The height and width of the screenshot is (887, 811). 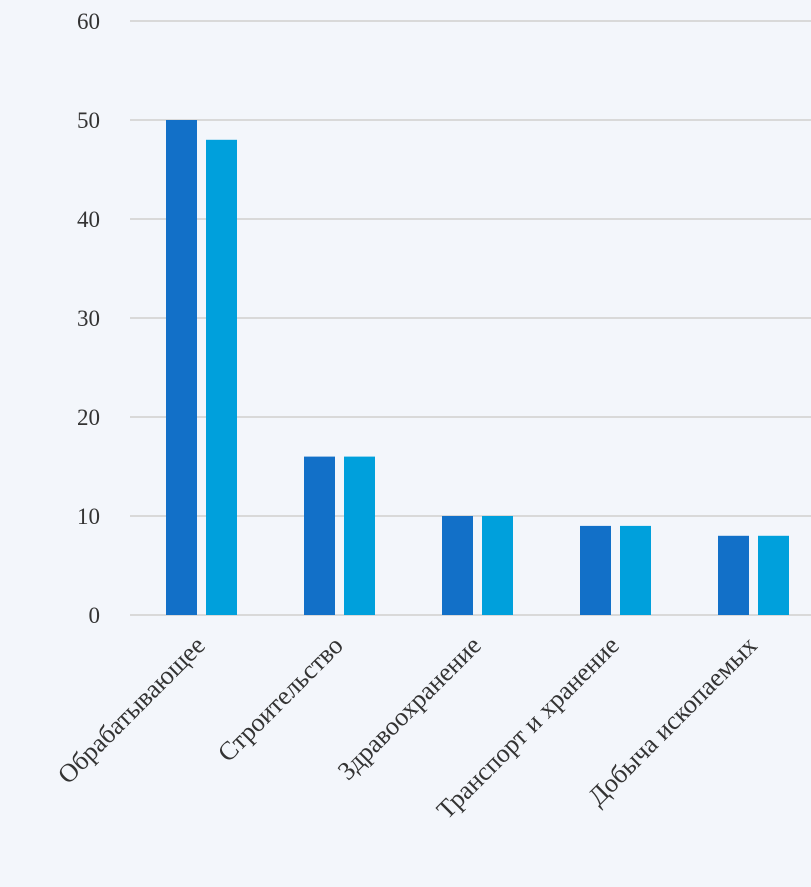 I want to click on y-tick-label: 40, so click(x=88, y=219).